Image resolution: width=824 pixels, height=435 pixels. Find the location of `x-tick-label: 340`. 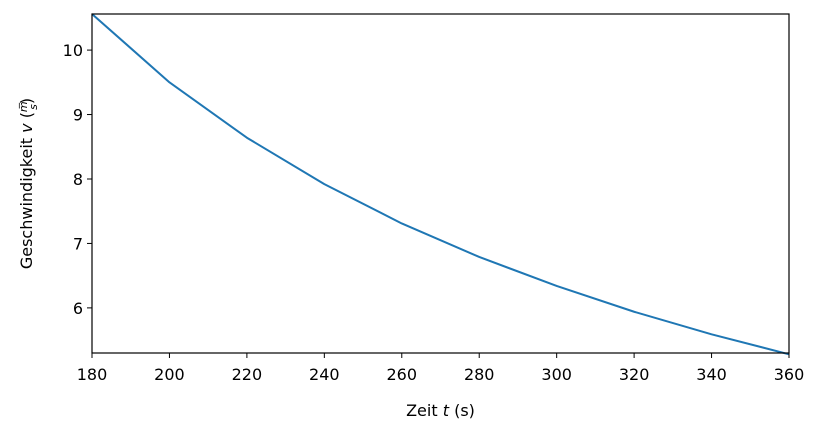

x-tick-label: 340 is located at coordinates (711, 374).